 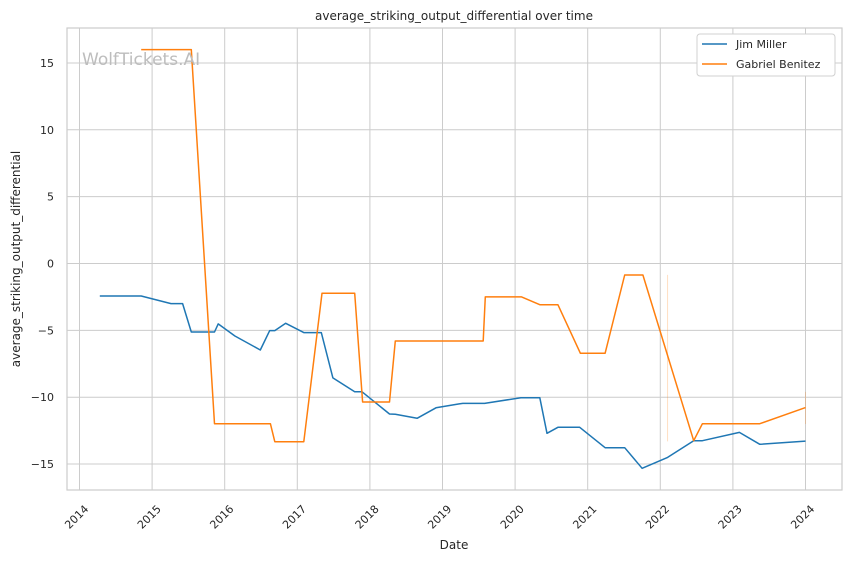 I want to click on x-tick-label: 2015, so click(x=149, y=517).